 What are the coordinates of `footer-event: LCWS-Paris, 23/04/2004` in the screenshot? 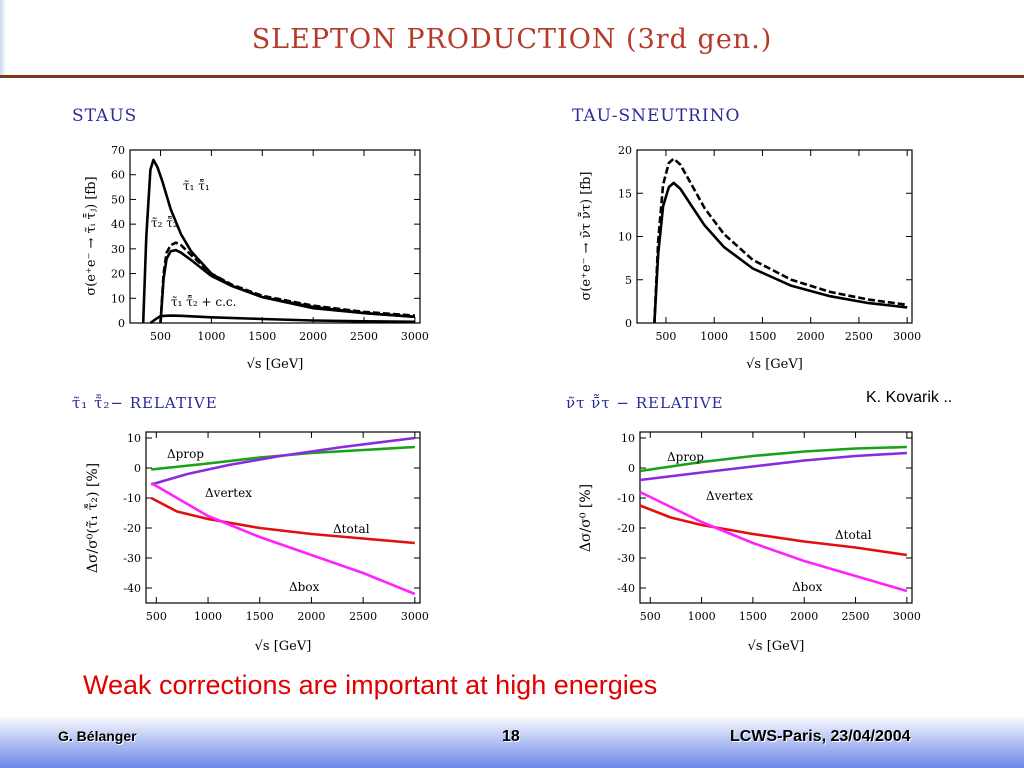 It's located at (820, 736).